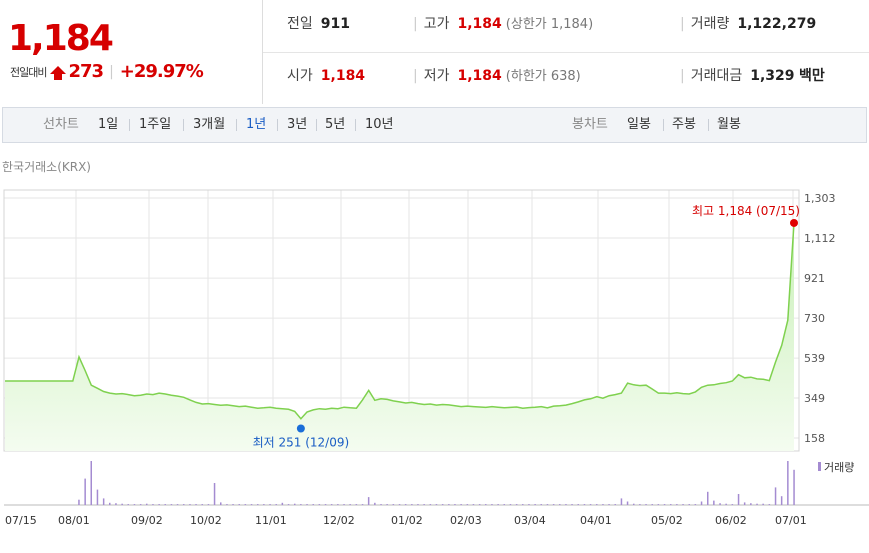 The height and width of the screenshot is (553, 869). I want to click on quote-row-1: 전일 911 | 고가 1,184 (상한가 1,184) | 거래량 1,122,279, so click(566, 26).